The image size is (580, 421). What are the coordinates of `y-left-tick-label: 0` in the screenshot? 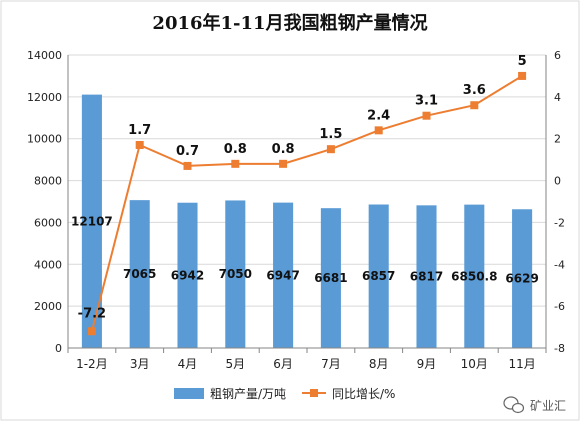 It's located at (58, 348).